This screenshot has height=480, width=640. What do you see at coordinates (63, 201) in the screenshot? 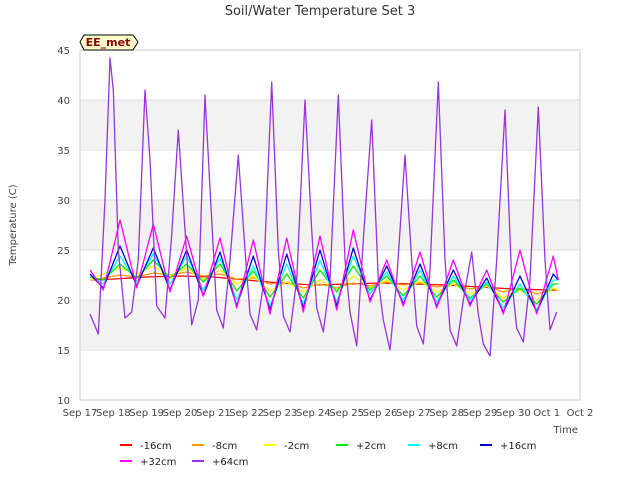
I see `y-tick-label: 30` at bounding box center [63, 201].